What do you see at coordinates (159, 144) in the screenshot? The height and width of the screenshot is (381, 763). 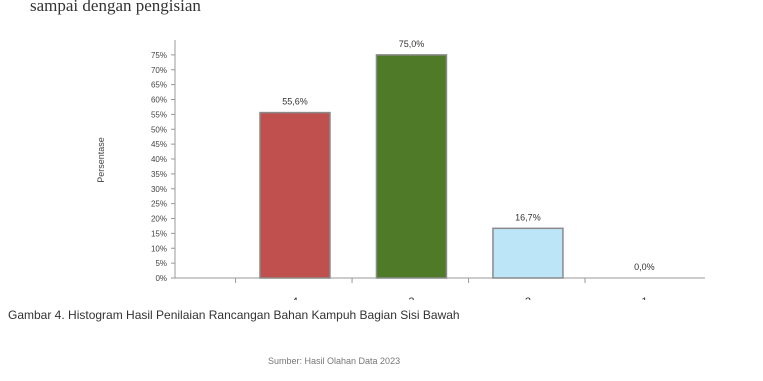 I see `y-tick-label: 45%` at bounding box center [159, 144].